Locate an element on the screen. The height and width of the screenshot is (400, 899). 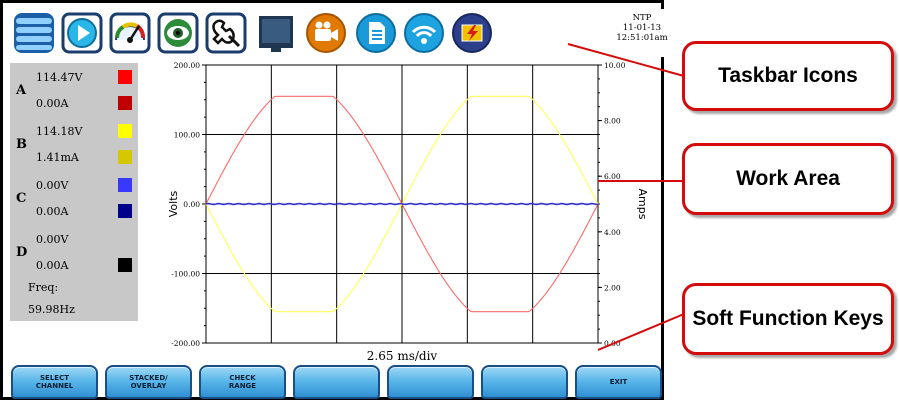
channel-a-label: A is located at coordinates (21, 90).